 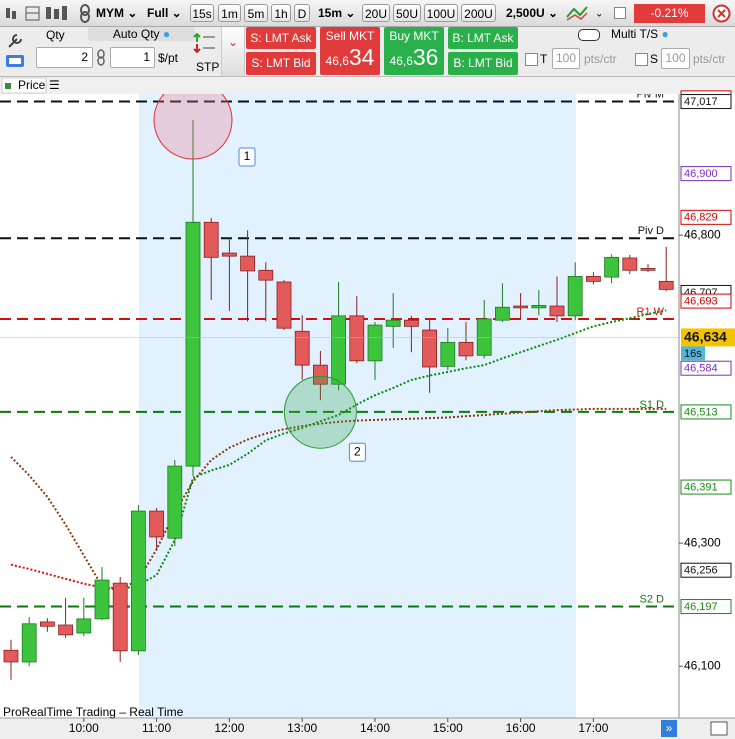 I want to click on annotation-circle, so click(x=193, y=127).